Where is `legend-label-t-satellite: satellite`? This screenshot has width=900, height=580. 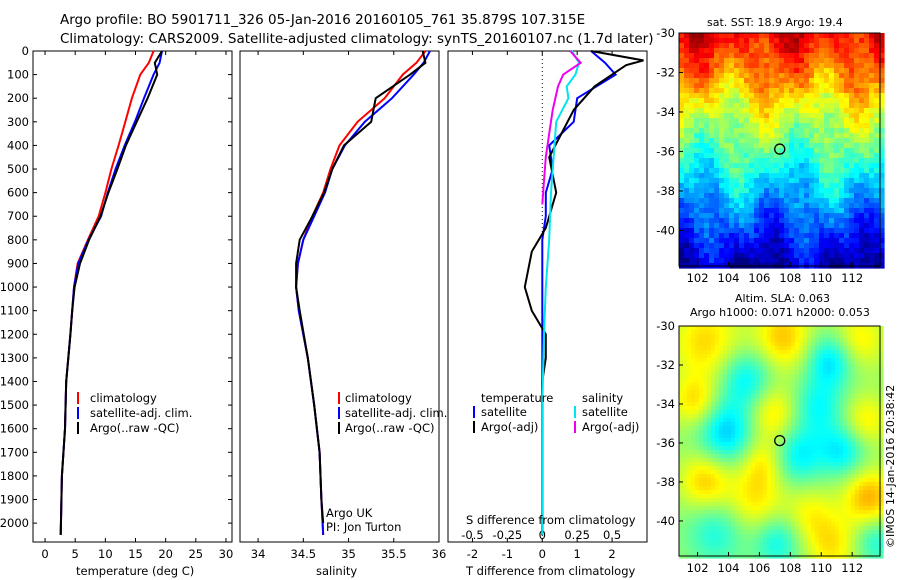 legend-label-t-satellite: satellite is located at coordinates (504, 412).